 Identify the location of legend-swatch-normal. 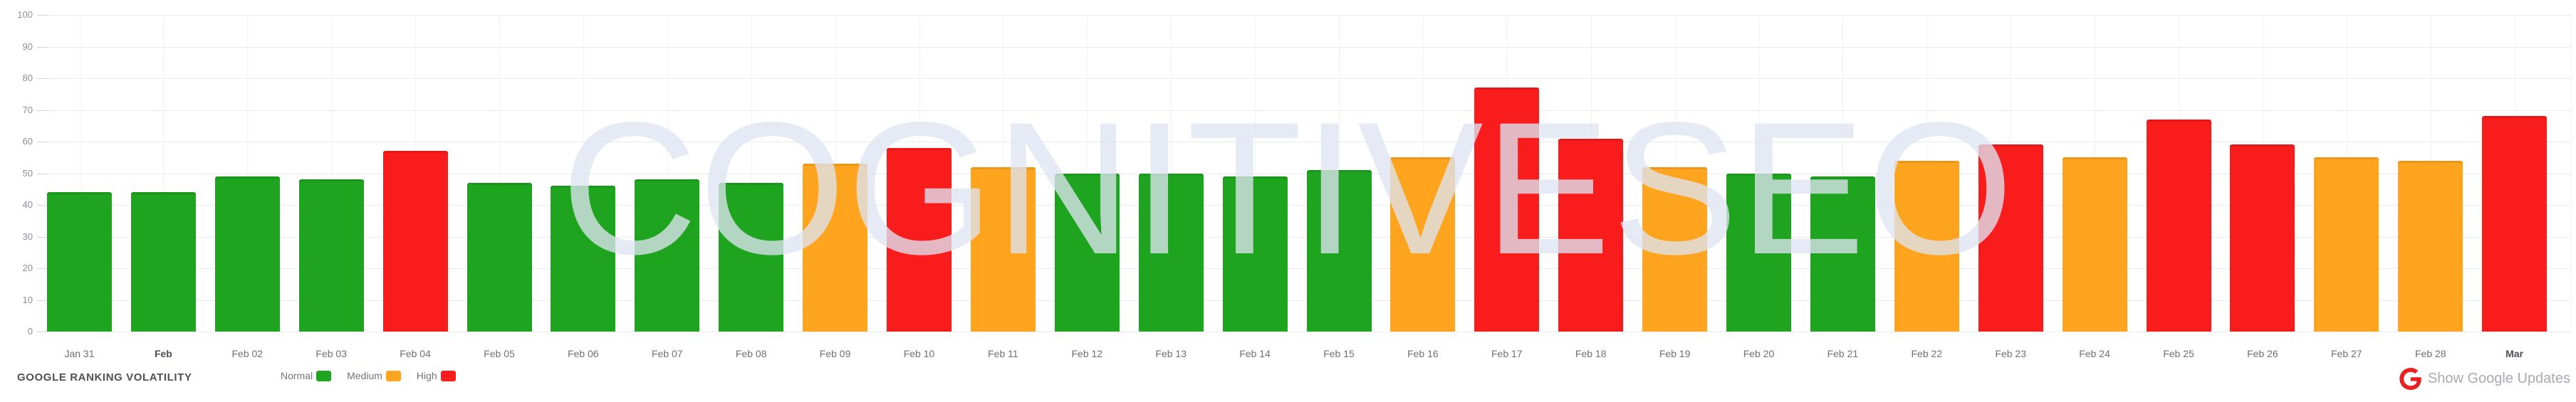
(324, 375).